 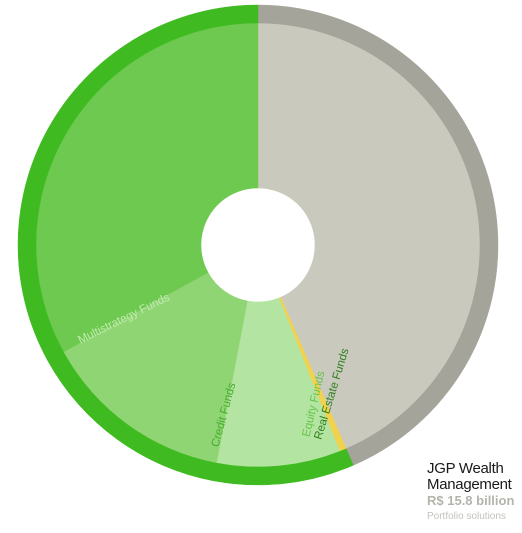 I want to click on chart-subtitle: R$ 15.8 billion, so click(x=471, y=500).